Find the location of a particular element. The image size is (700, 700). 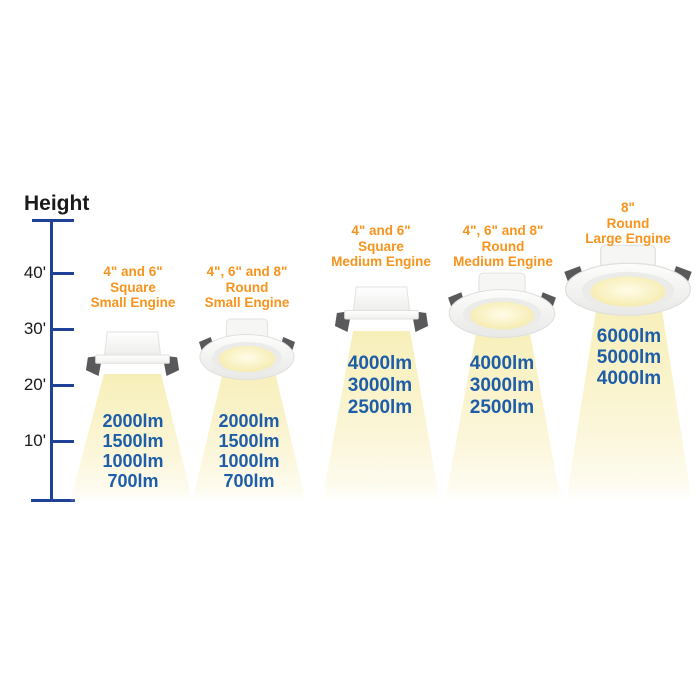

lumen-list-round-small: 2000lm 1500lm 1000lm 700lm is located at coordinates (249, 451).